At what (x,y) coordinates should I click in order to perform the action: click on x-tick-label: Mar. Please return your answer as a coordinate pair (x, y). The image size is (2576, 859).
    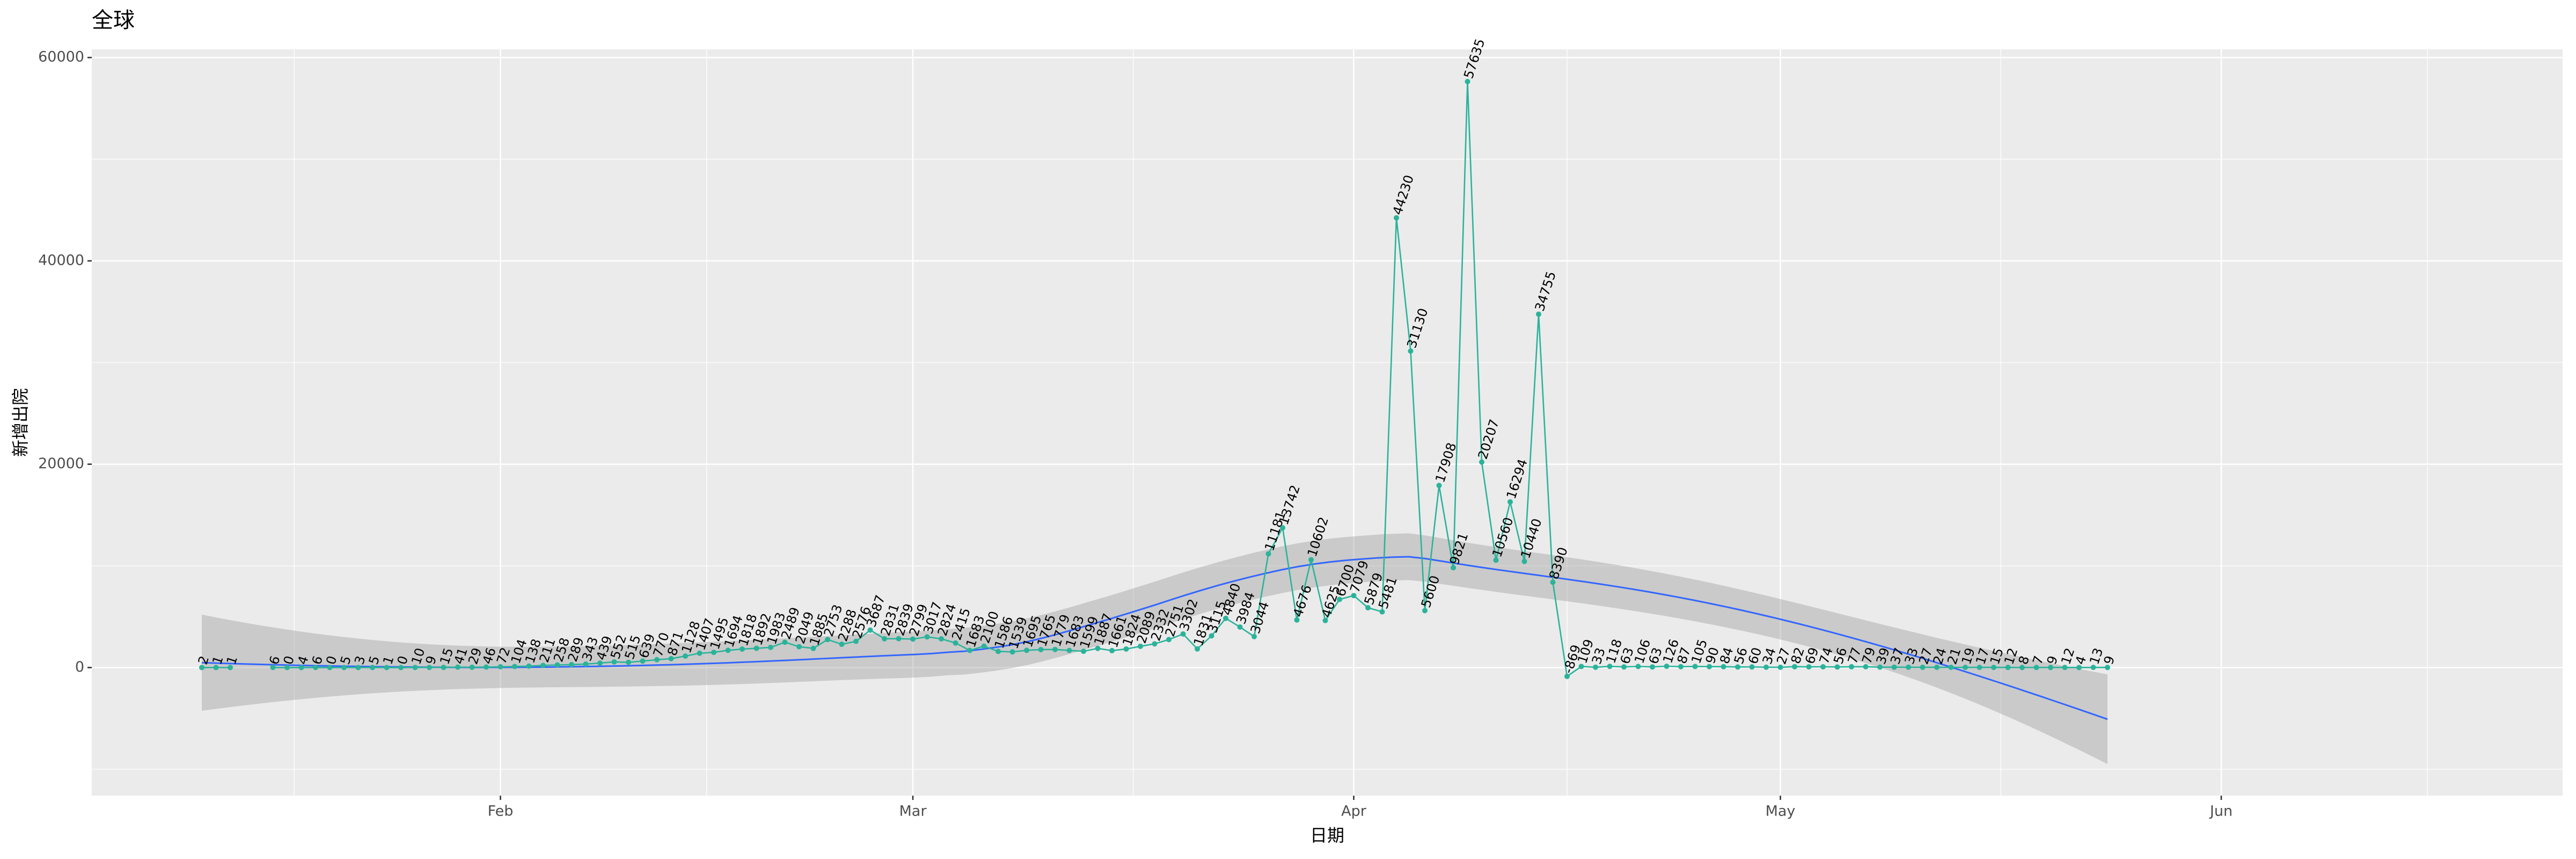
    Looking at the image, I should click on (913, 811).